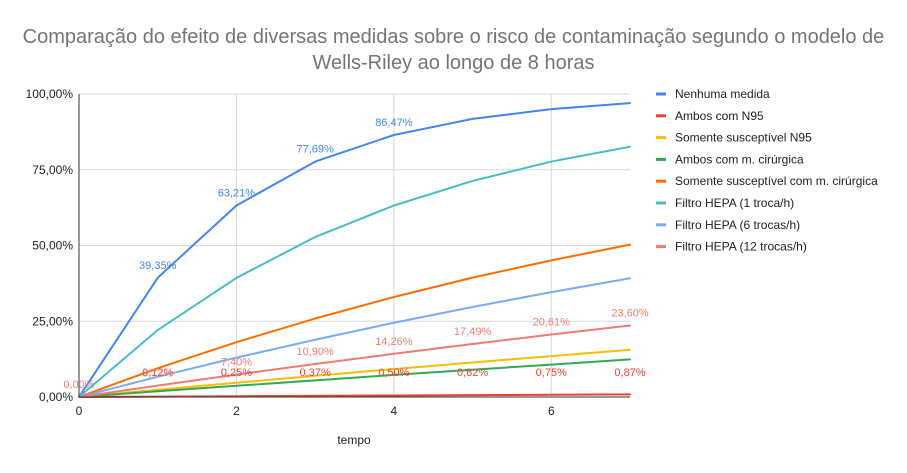 The width and height of the screenshot is (907, 473). I want to click on y-tick-label: 100,00%, so click(50, 94).